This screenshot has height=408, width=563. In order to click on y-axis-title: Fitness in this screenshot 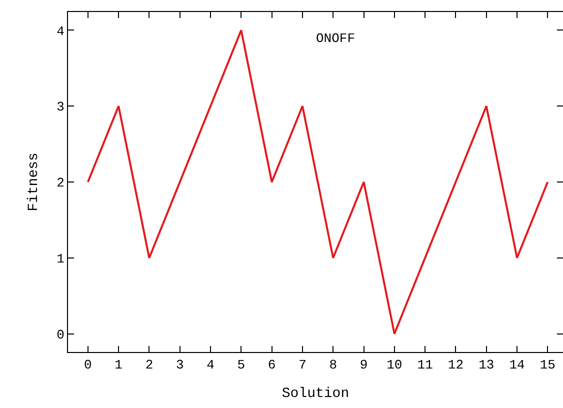, I will do `click(34, 182)`.